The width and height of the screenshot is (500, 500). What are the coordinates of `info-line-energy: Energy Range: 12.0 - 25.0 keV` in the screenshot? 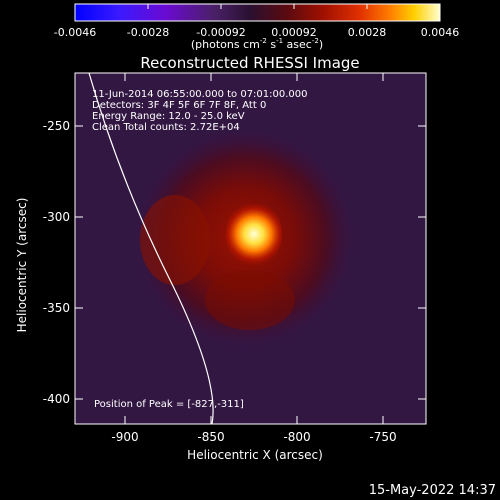 It's located at (168, 116).